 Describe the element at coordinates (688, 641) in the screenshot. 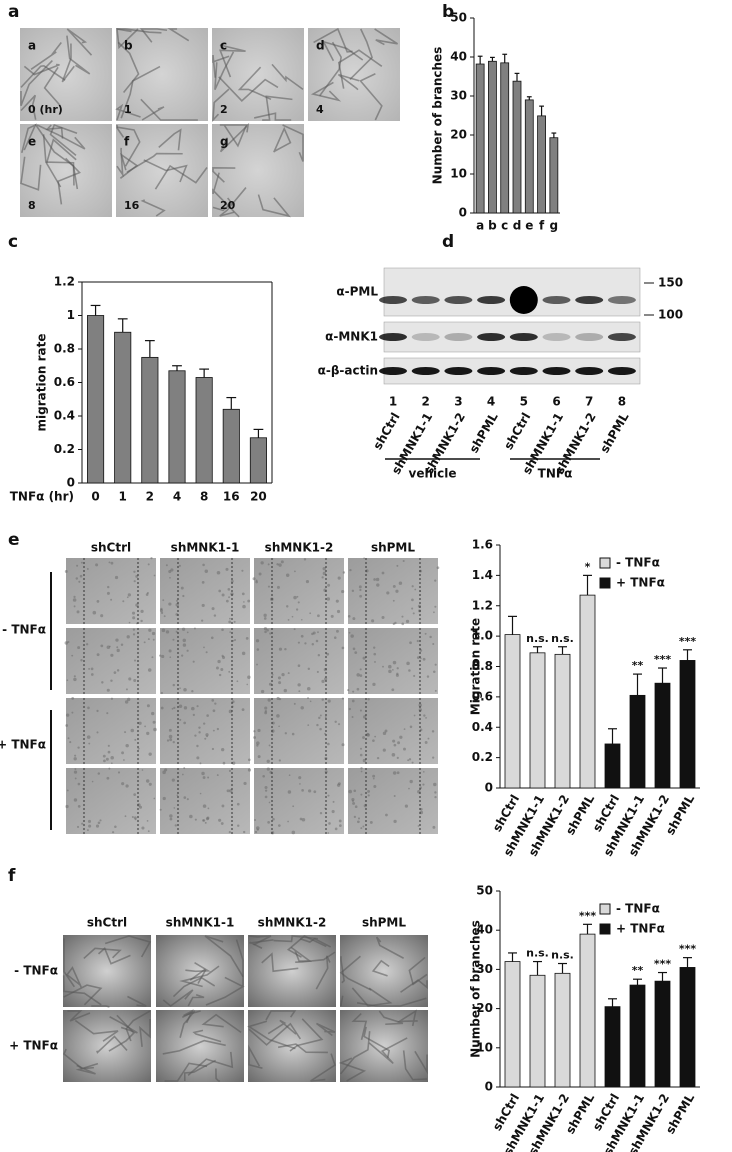

I see `significance-label: ***` at that location.